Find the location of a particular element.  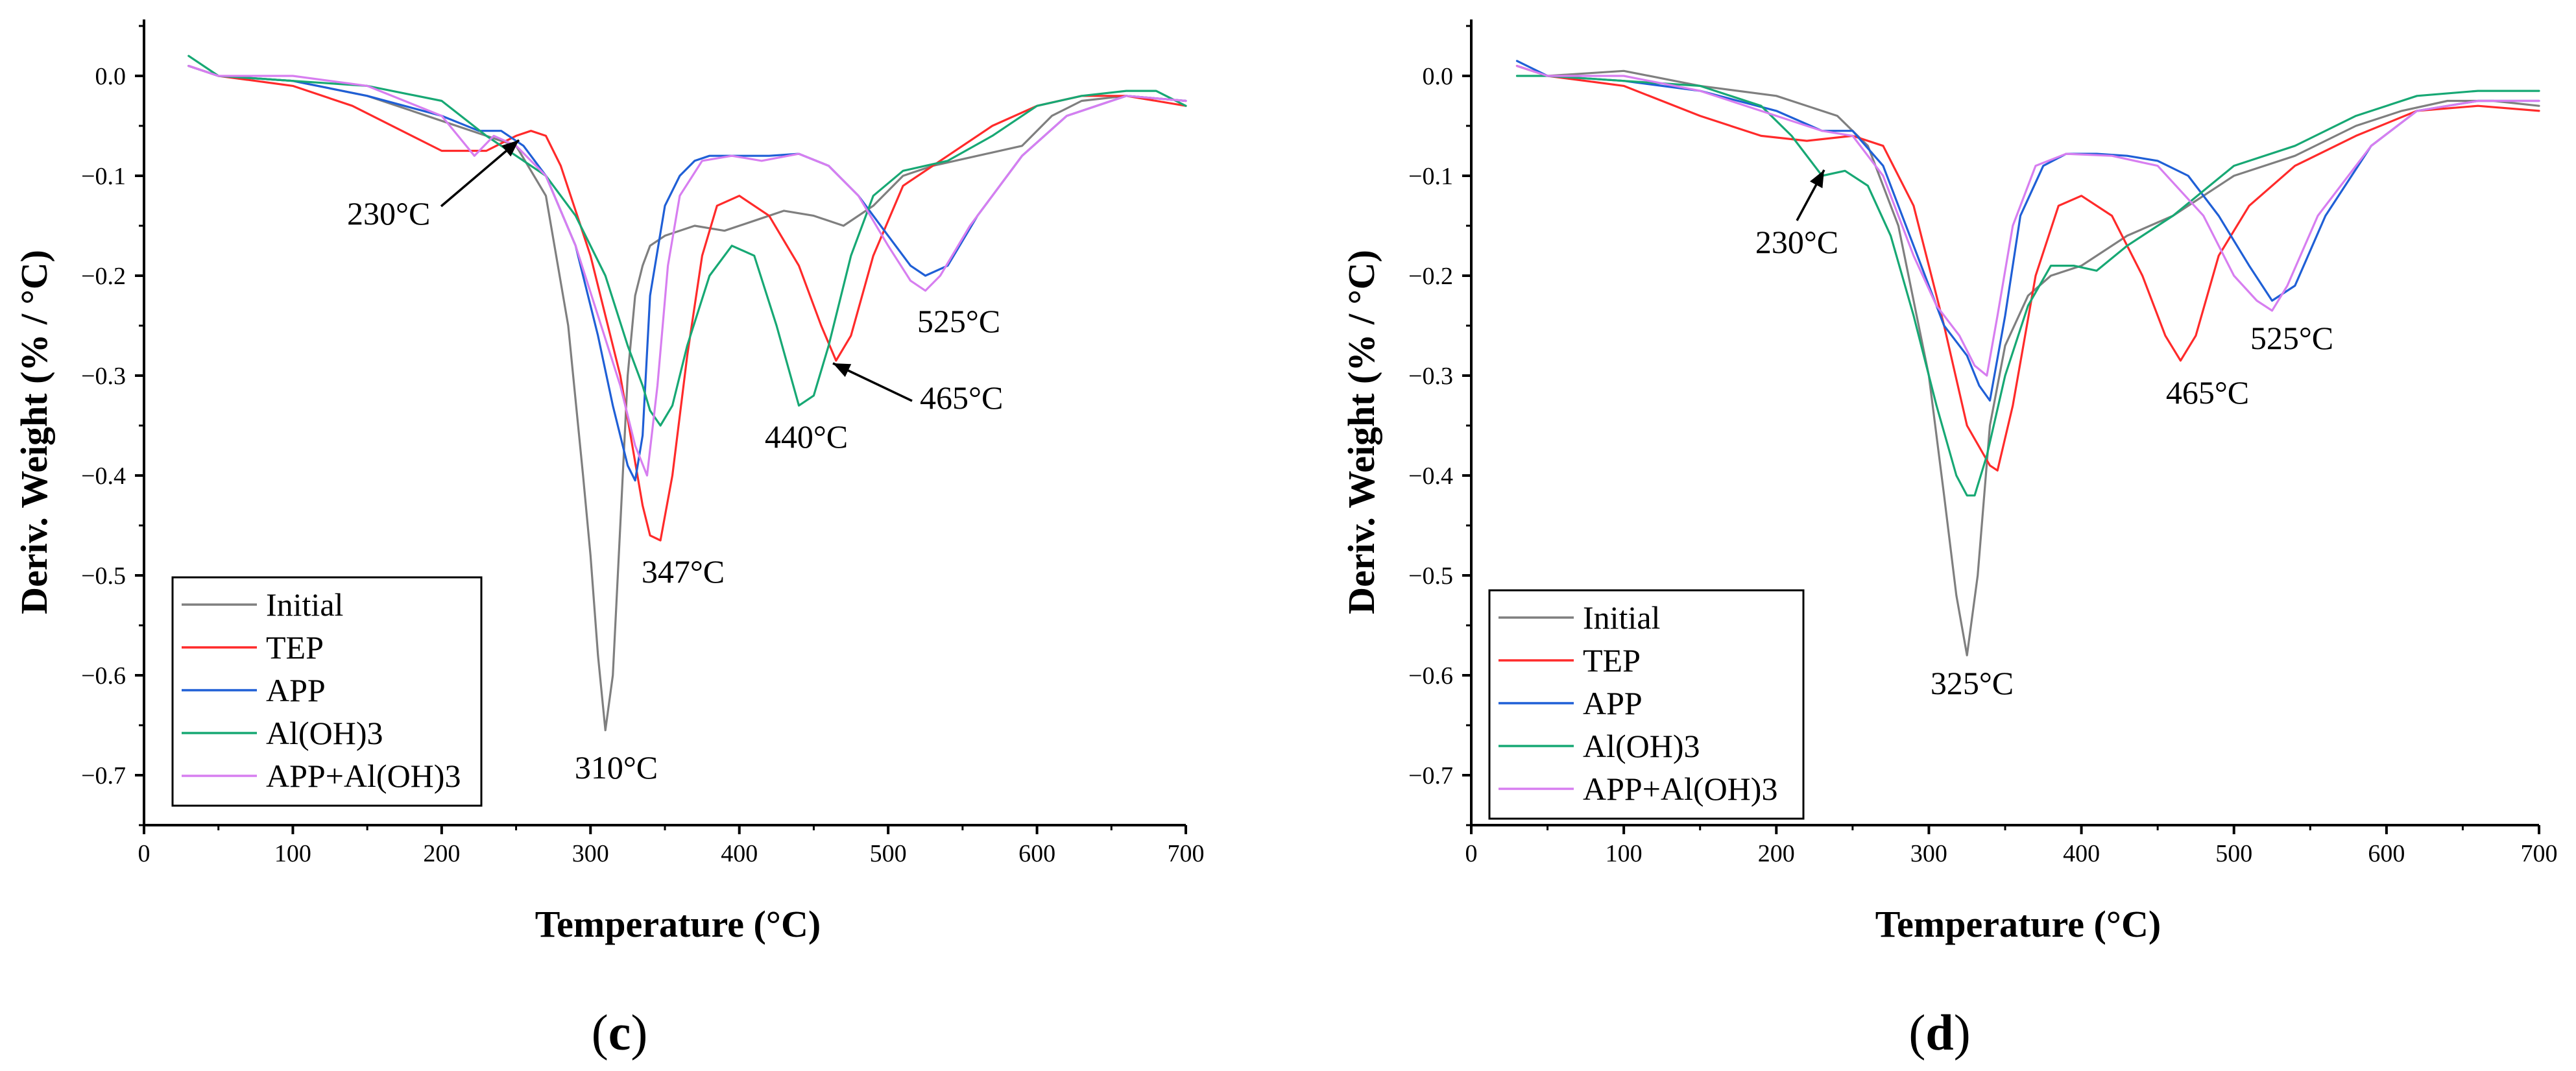

annotation-label: 310°C is located at coordinates (616, 768).